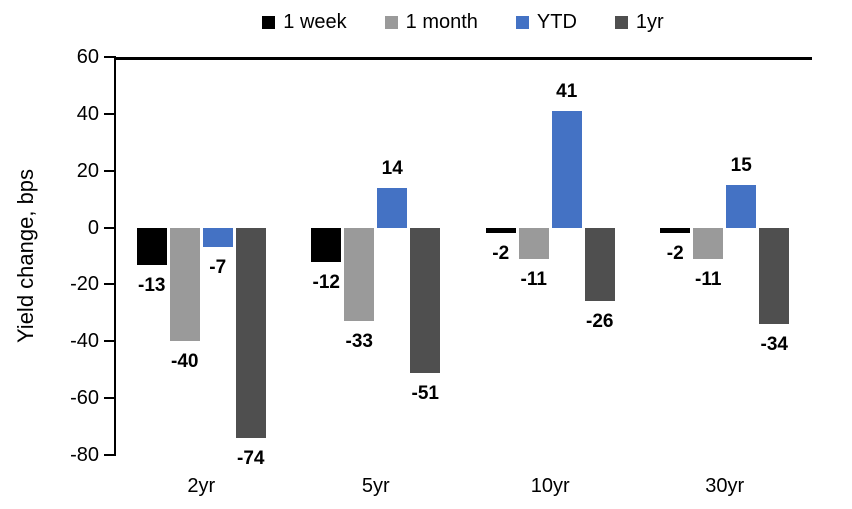 This screenshot has width=852, height=509. What do you see at coordinates (774, 276) in the screenshot?
I see `bar-1yr-30yr` at bounding box center [774, 276].